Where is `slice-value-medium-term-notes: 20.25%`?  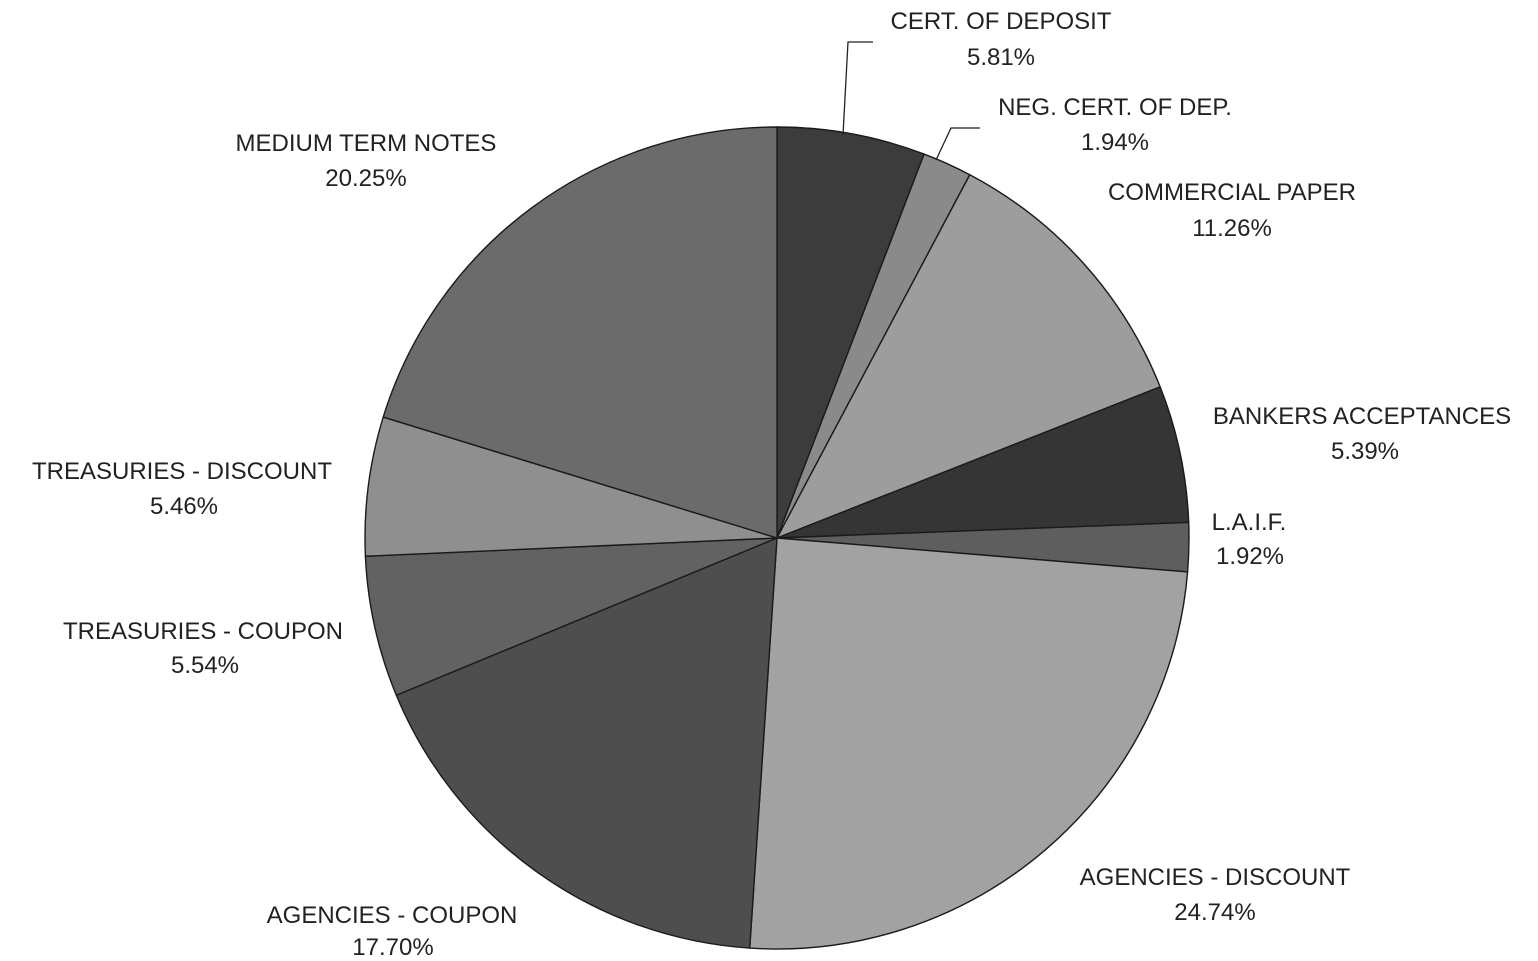 slice-value-medium-term-notes: 20.25% is located at coordinates (365, 178).